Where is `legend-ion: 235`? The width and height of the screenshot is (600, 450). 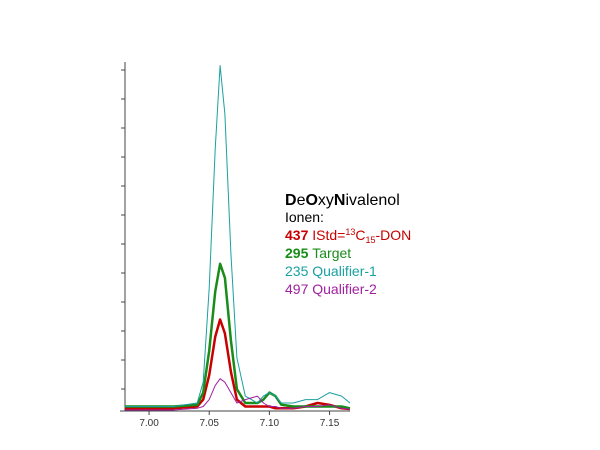
legend-ion: 235 is located at coordinates (297, 271).